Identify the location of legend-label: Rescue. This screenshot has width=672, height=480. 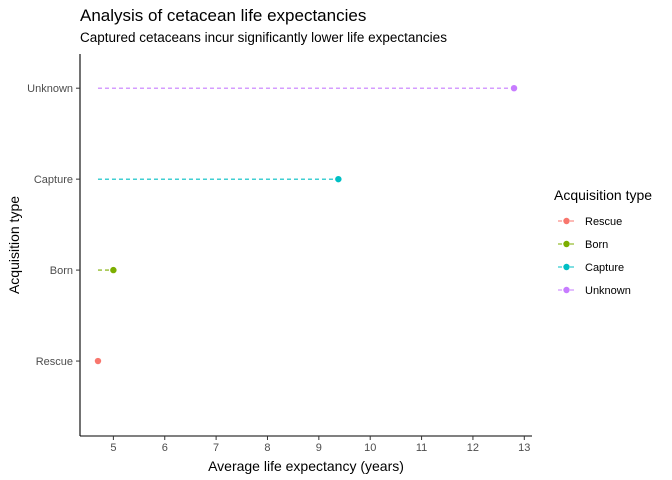
(603, 222).